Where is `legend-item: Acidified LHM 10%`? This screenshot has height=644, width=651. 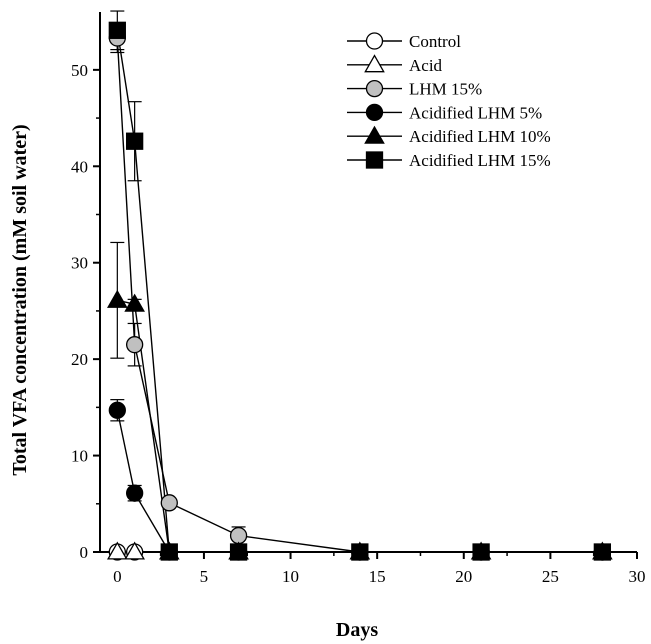 legend-item: Acidified LHM 10% is located at coordinates (449, 135).